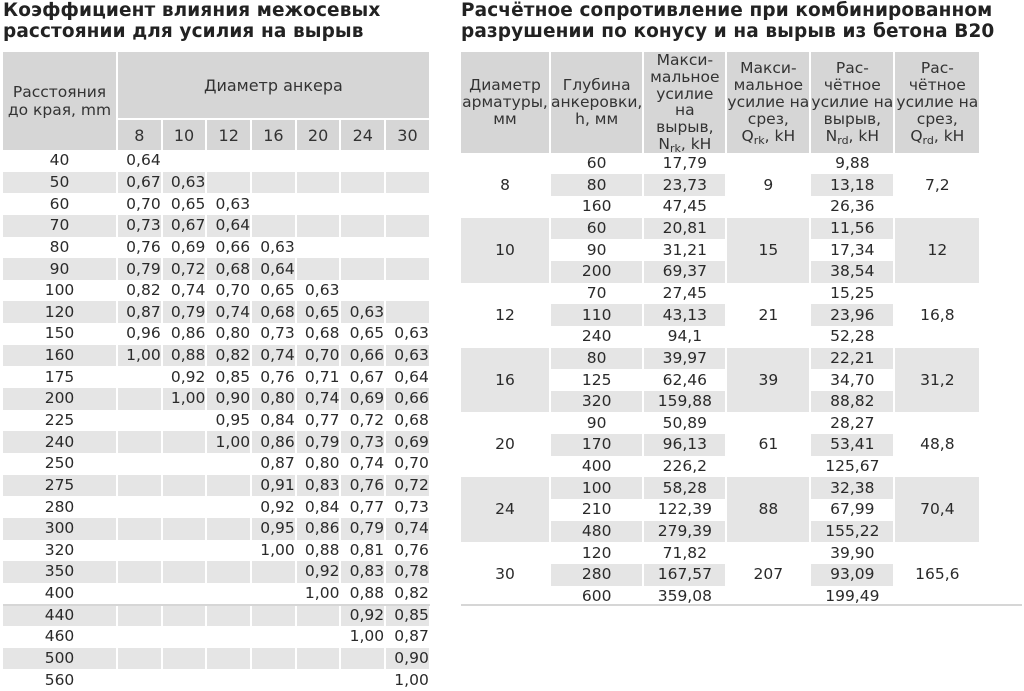  I want to click on max-pullout-cell: 62,46, so click(685, 380).